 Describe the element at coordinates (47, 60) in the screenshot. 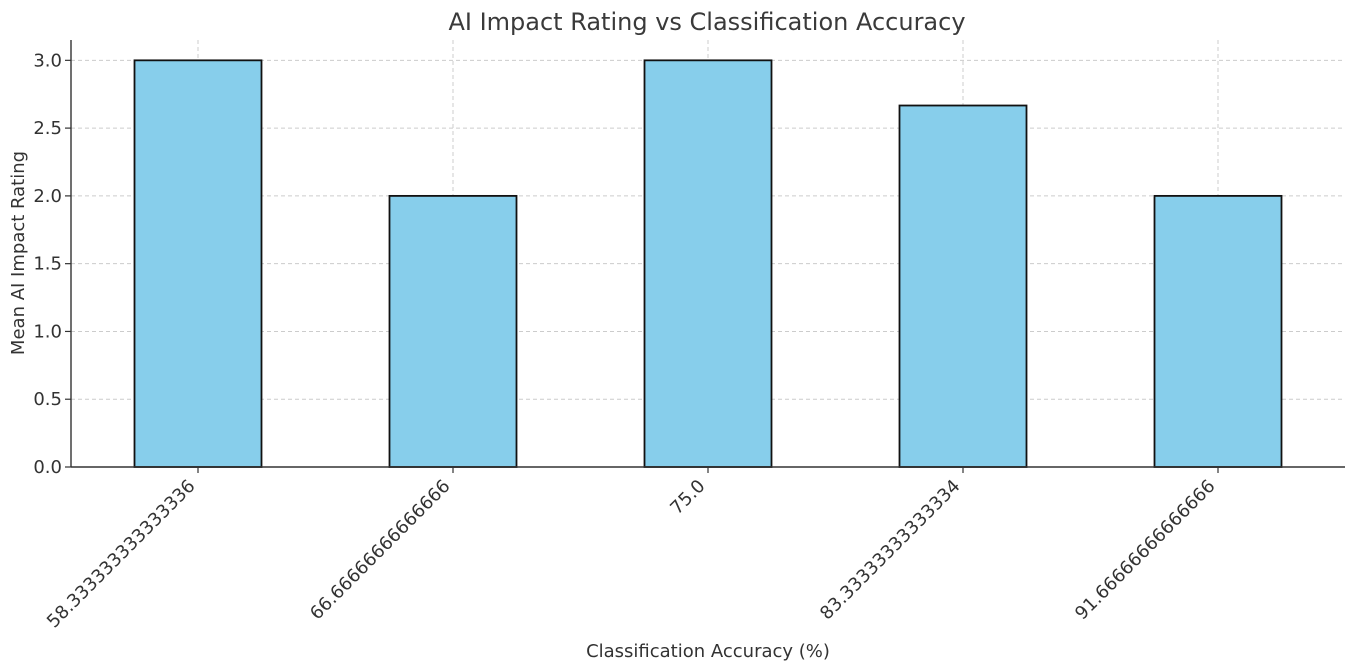

I see `y-tick-label: 3.0` at that location.